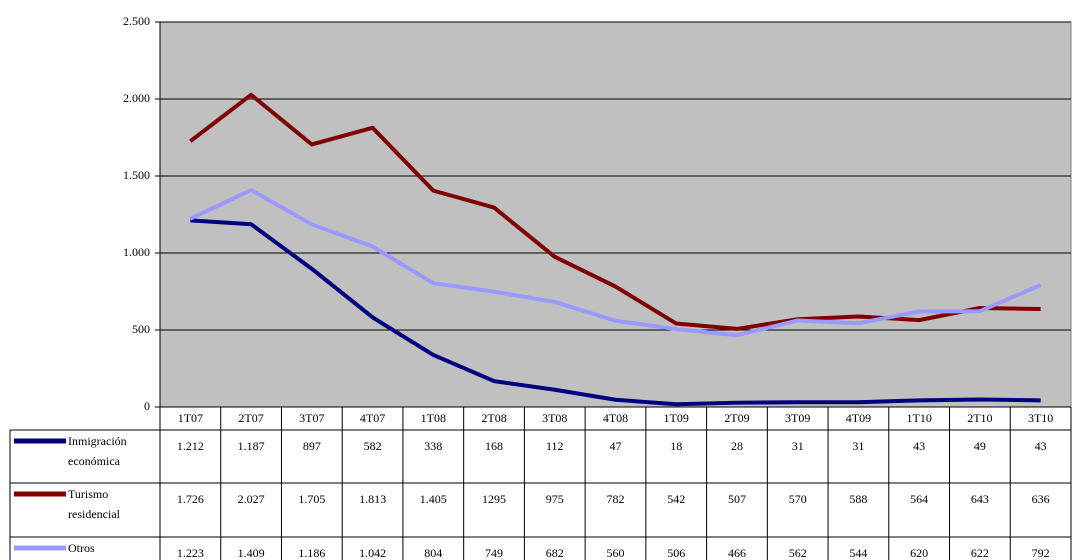 Image resolution: width=1072 pixels, height=560 pixels. I want to click on data-label: 1.042, so click(372, 553).